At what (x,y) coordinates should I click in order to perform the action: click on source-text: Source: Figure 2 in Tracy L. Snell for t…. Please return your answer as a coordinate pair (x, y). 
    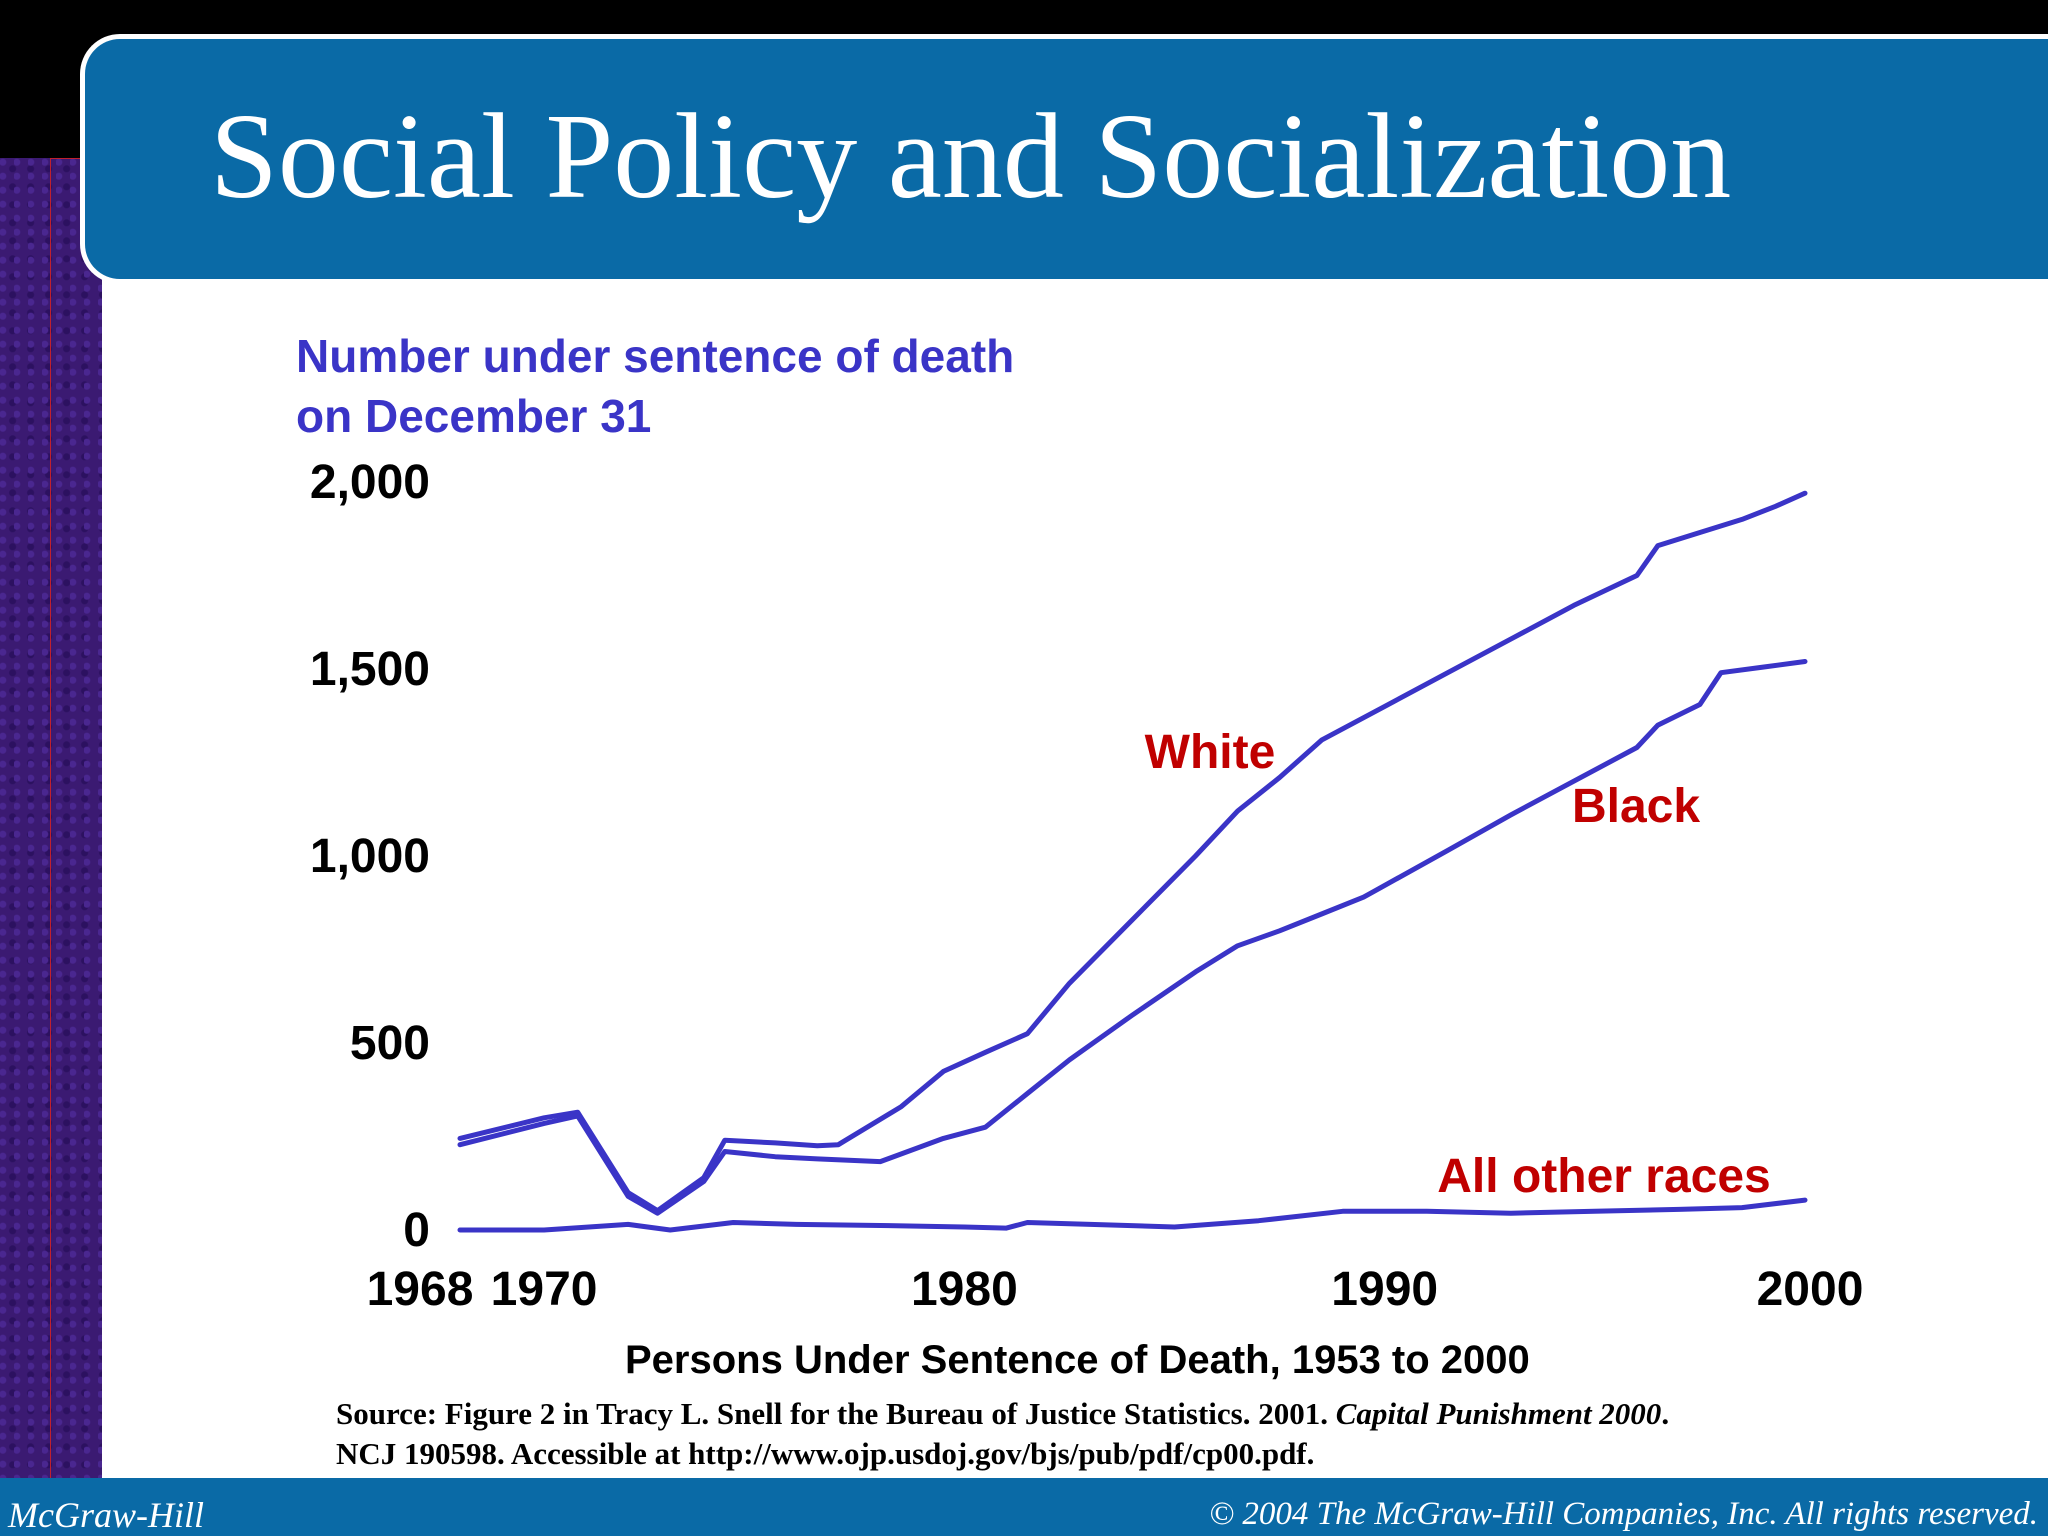
    Looking at the image, I should click on (836, 1413).